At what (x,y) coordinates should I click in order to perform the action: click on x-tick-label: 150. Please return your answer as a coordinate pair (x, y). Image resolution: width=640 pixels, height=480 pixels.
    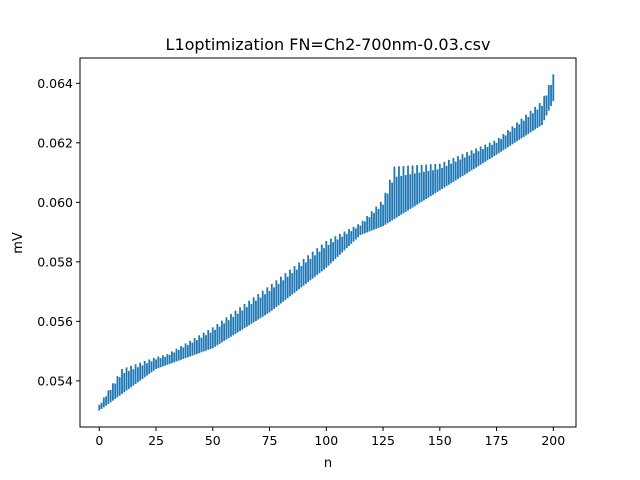
    Looking at the image, I should click on (440, 440).